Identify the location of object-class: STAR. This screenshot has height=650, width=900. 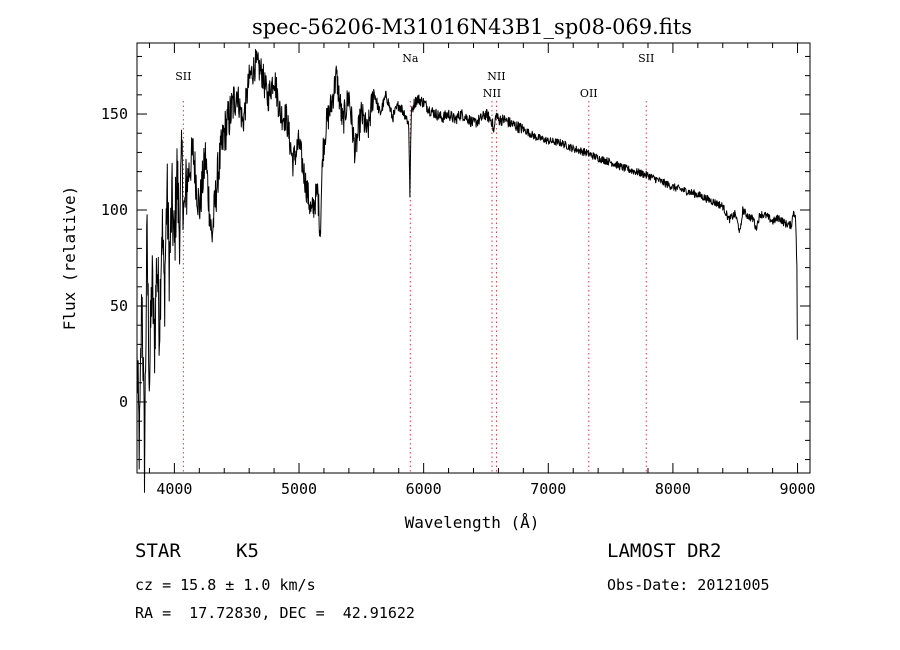
(158, 551).